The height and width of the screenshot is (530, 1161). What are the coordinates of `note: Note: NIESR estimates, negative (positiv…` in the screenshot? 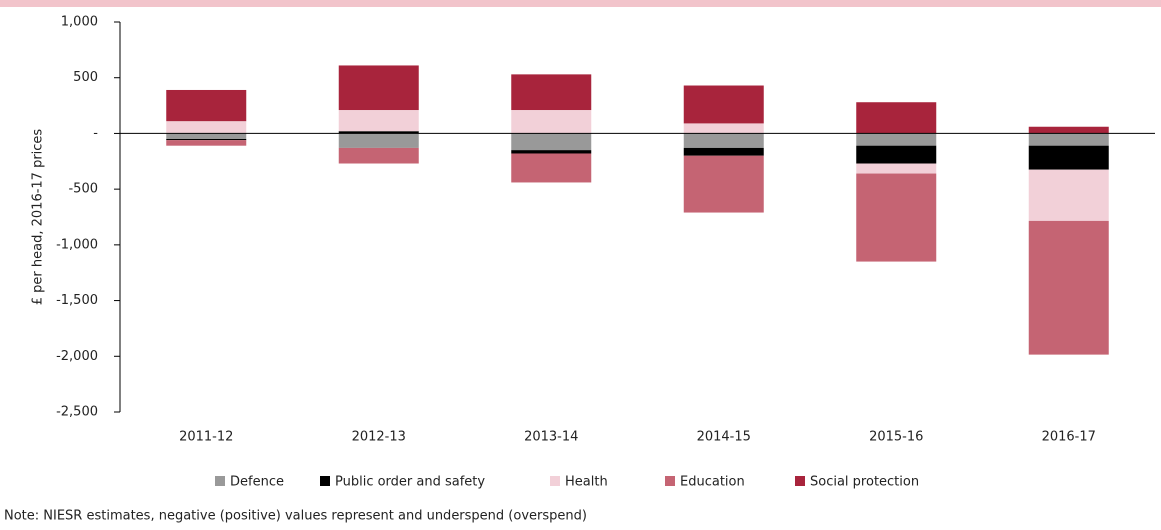 It's located at (295, 516).